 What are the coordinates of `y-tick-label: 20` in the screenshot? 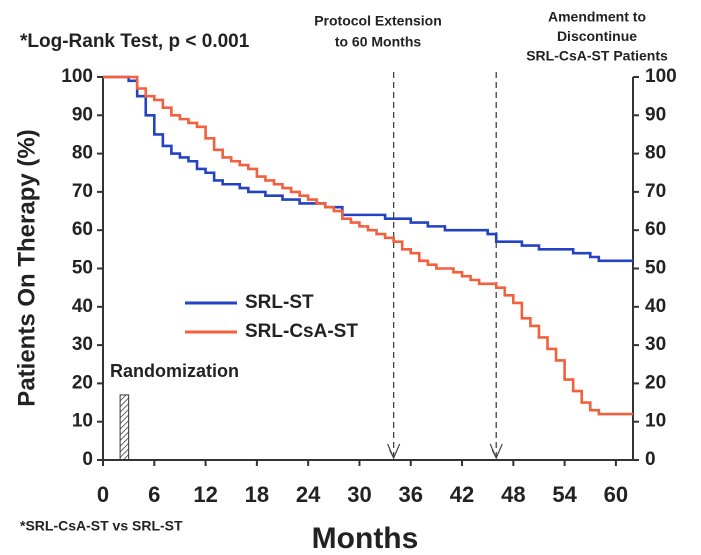 It's located at (82, 382).